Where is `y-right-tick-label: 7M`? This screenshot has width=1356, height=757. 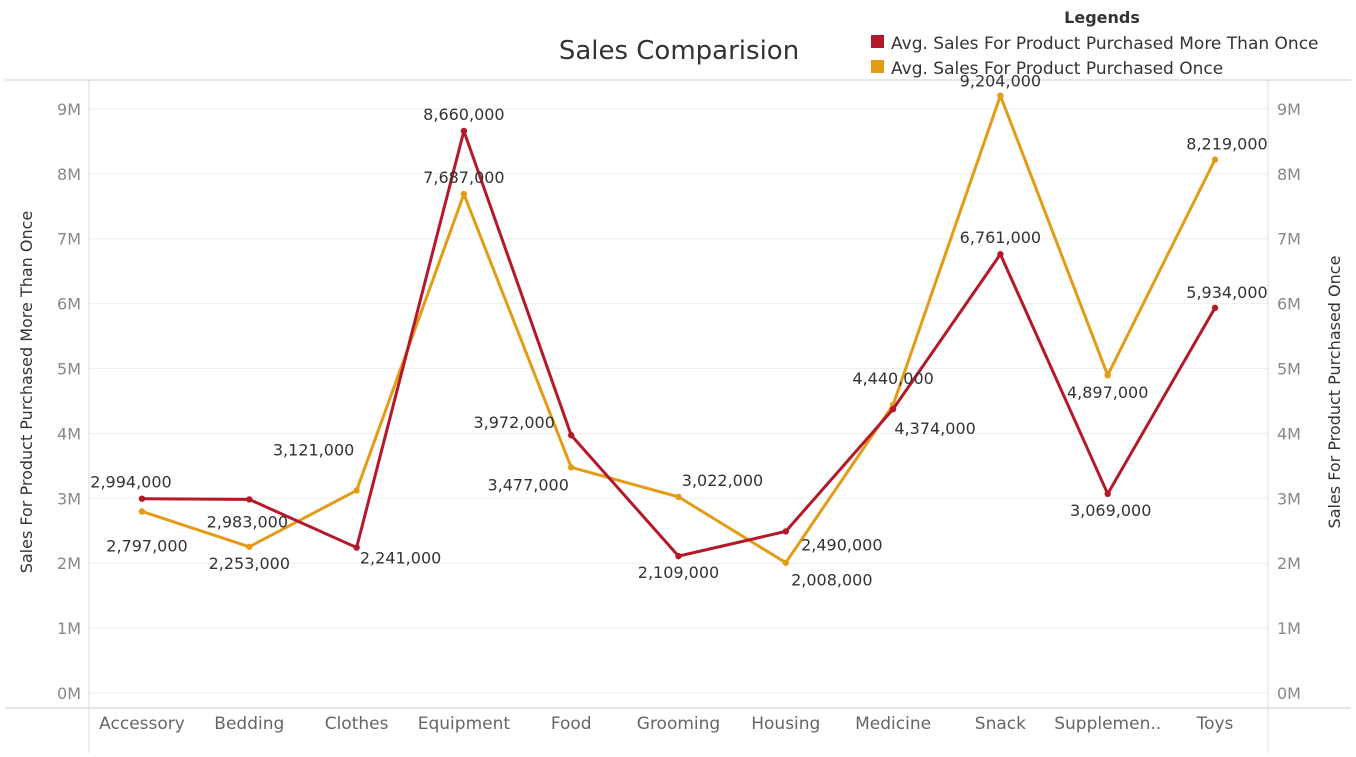 y-right-tick-label: 7M is located at coordinates (1289, 239).